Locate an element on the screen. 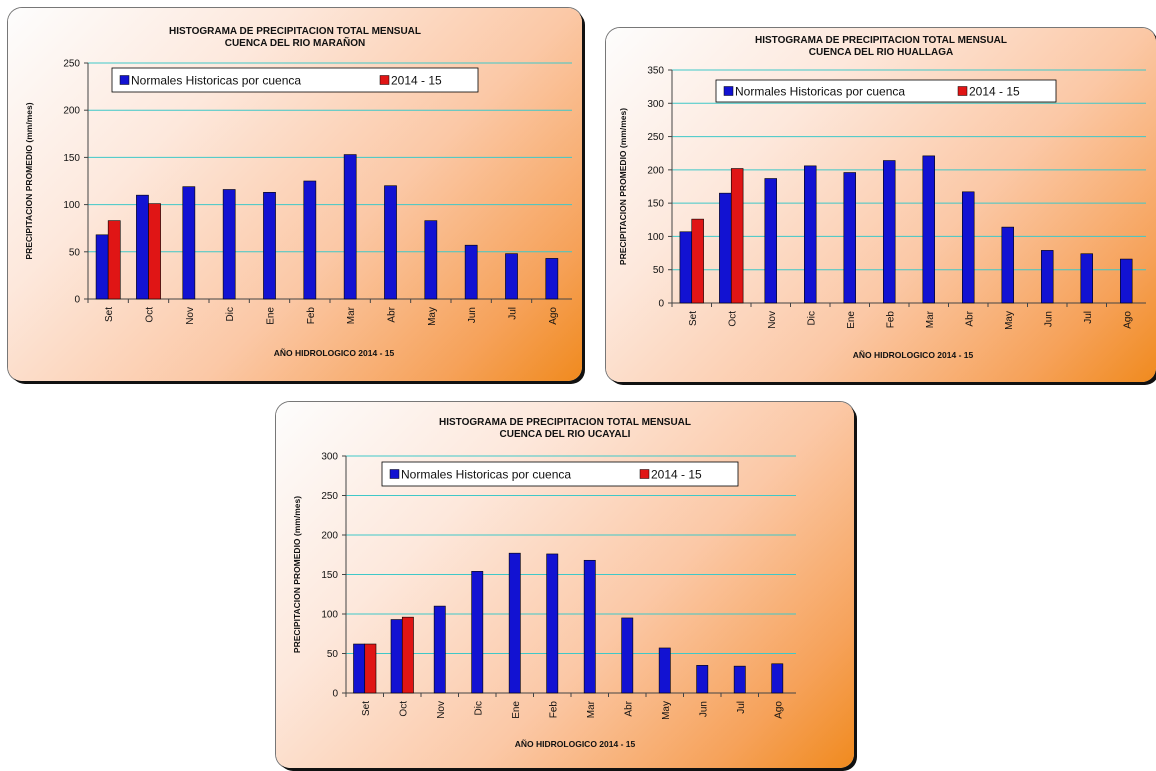  chart-title: CUENCA DEL RIO HUALLAGA is located at coordinates (881, 52).